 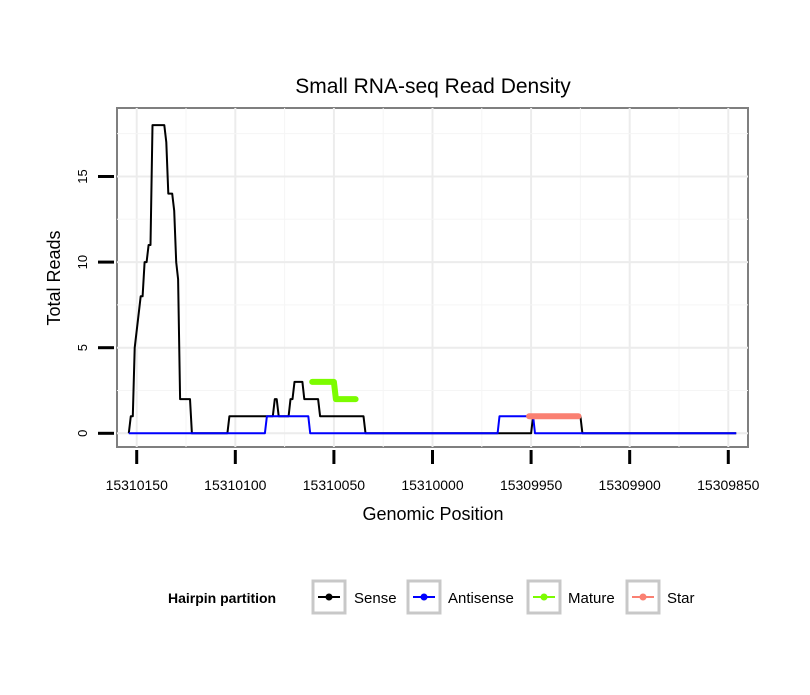 What do you see at coordinates (630, 485) in the screenshot?
I see `x-tick-label: 15309900` at bounding box center [630, 485].